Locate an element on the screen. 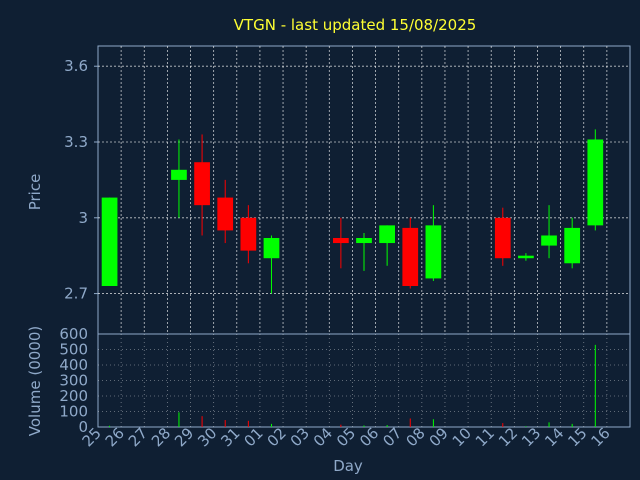  volume-tick-label: 600 is located at coordinates (73, 334).